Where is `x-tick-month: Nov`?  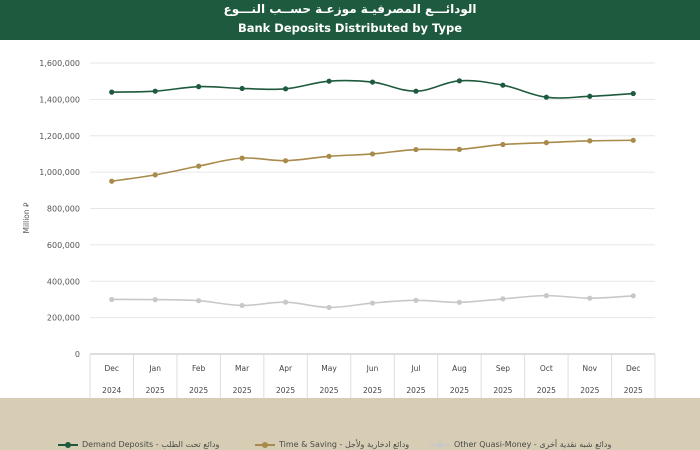 x-tick-month: Nov is located at coordinates (589, 368).